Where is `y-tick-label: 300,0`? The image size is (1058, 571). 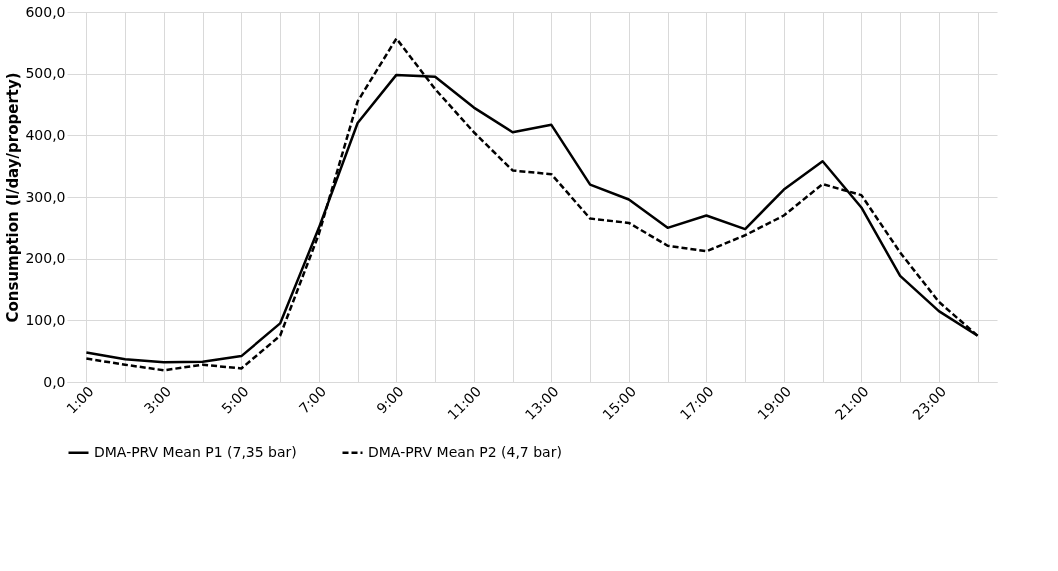
y-tick-label: 300,0 is located at coordinates (45, 196).